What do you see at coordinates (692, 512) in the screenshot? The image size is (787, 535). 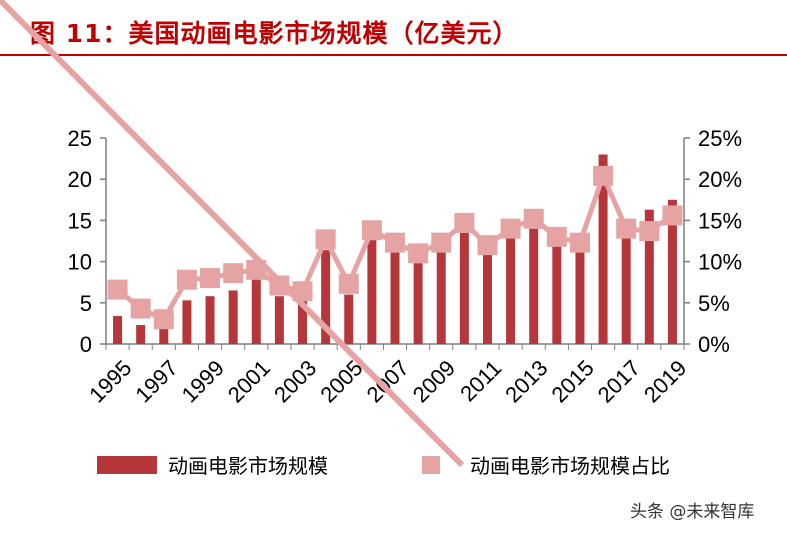 I see `watermark: 头条 @未来智库` at bounding box center [692, 512].